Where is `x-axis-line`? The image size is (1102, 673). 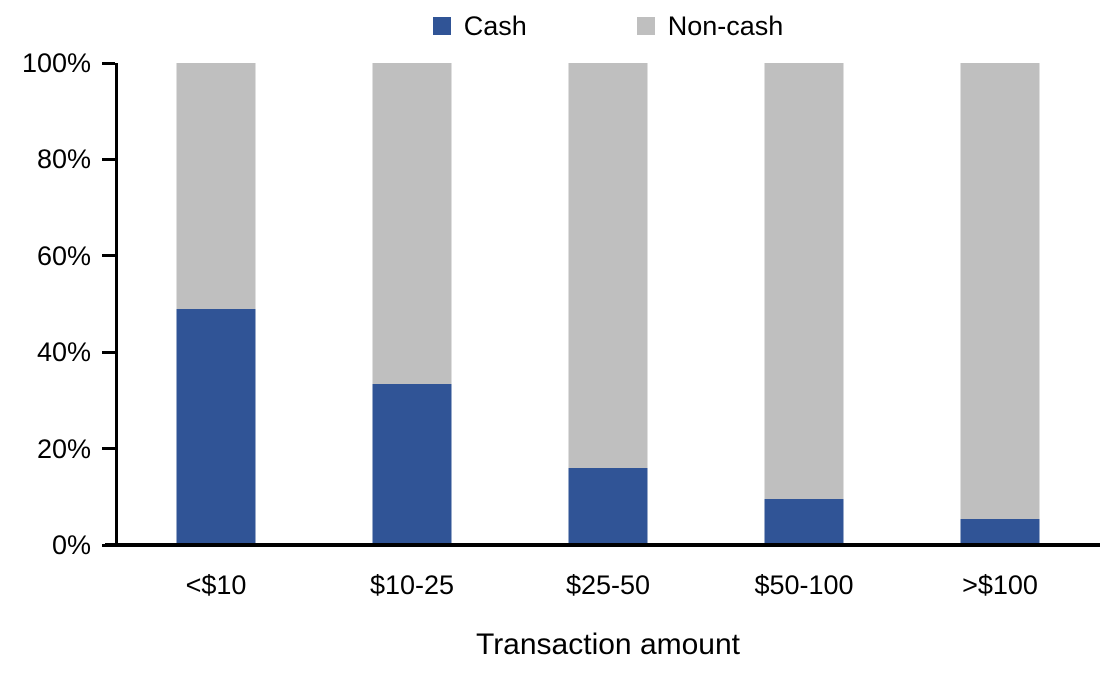
x-axis-line is located at coordinates (602, 545).